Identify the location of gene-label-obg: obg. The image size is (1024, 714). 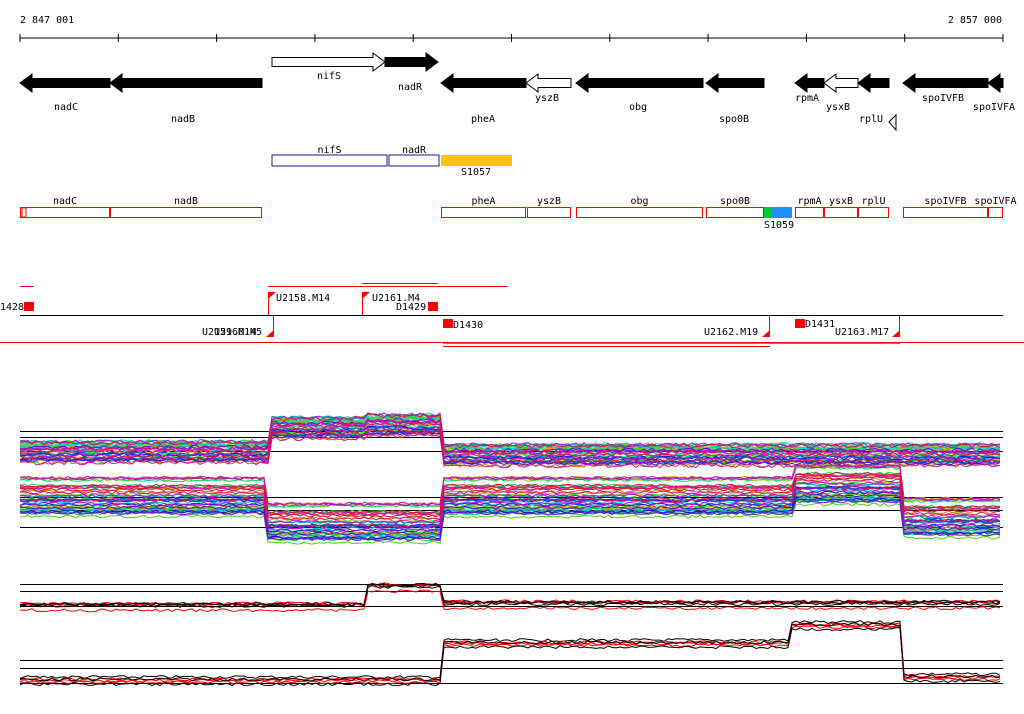
(638, 107).